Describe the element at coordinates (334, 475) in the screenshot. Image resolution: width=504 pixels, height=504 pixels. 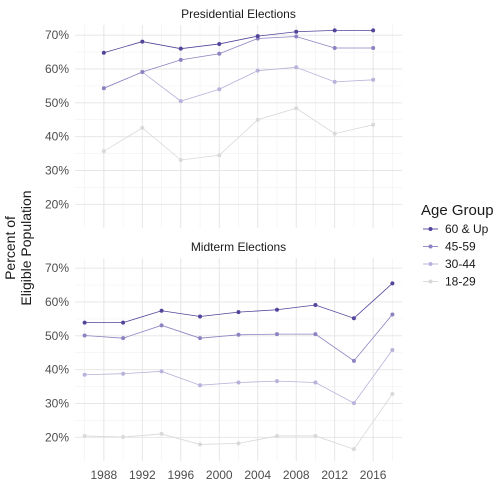
I see `x-tick-label: 2012` at that location.